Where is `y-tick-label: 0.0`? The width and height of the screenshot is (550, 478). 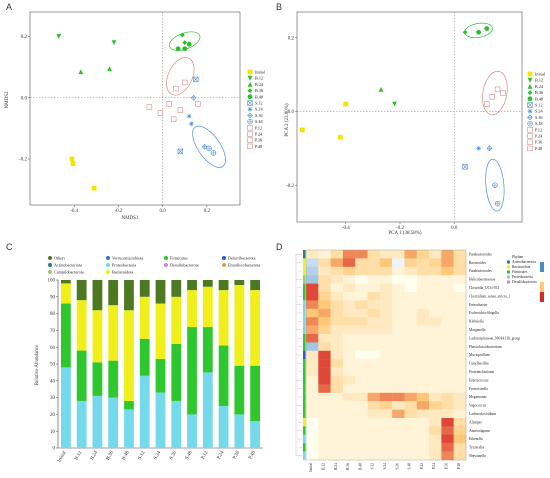 y-tick-label: 0.0 is located at coordinates (291, 112).